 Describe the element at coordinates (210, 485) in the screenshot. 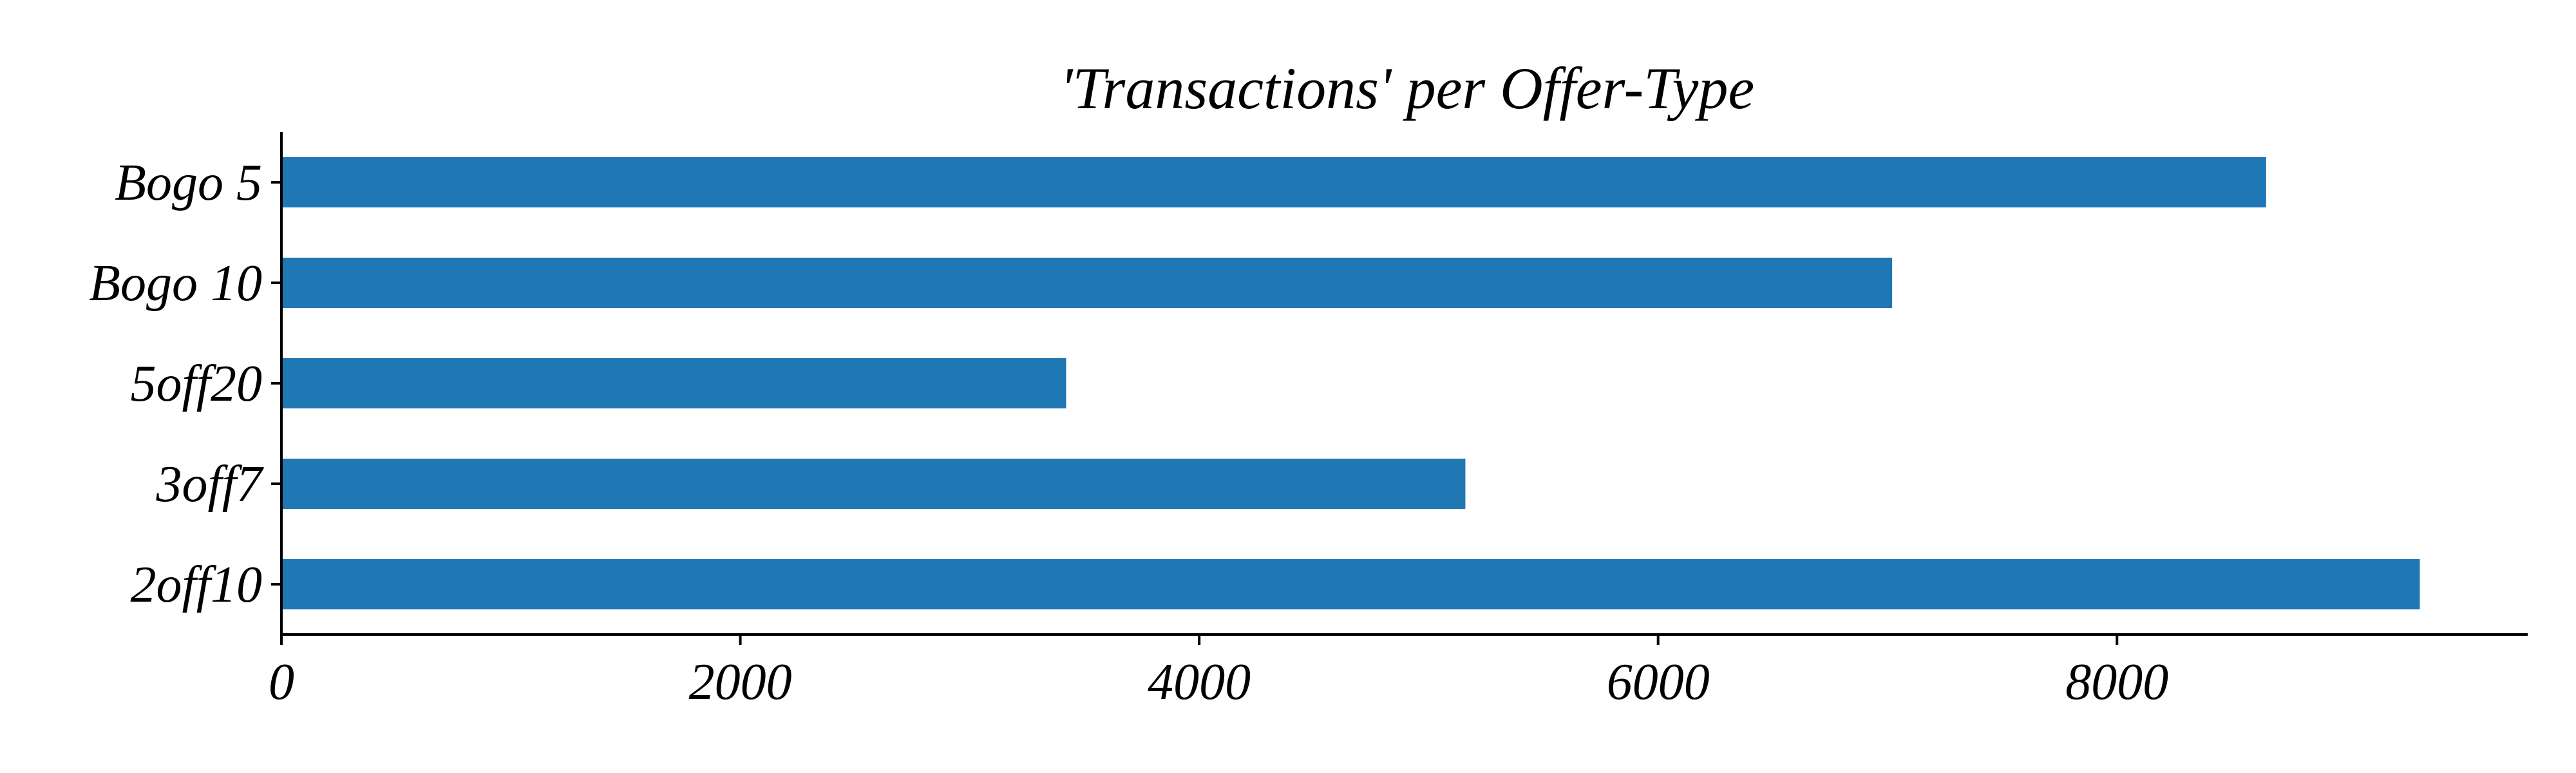

I see `y-tick-label: 3off7` at that location.